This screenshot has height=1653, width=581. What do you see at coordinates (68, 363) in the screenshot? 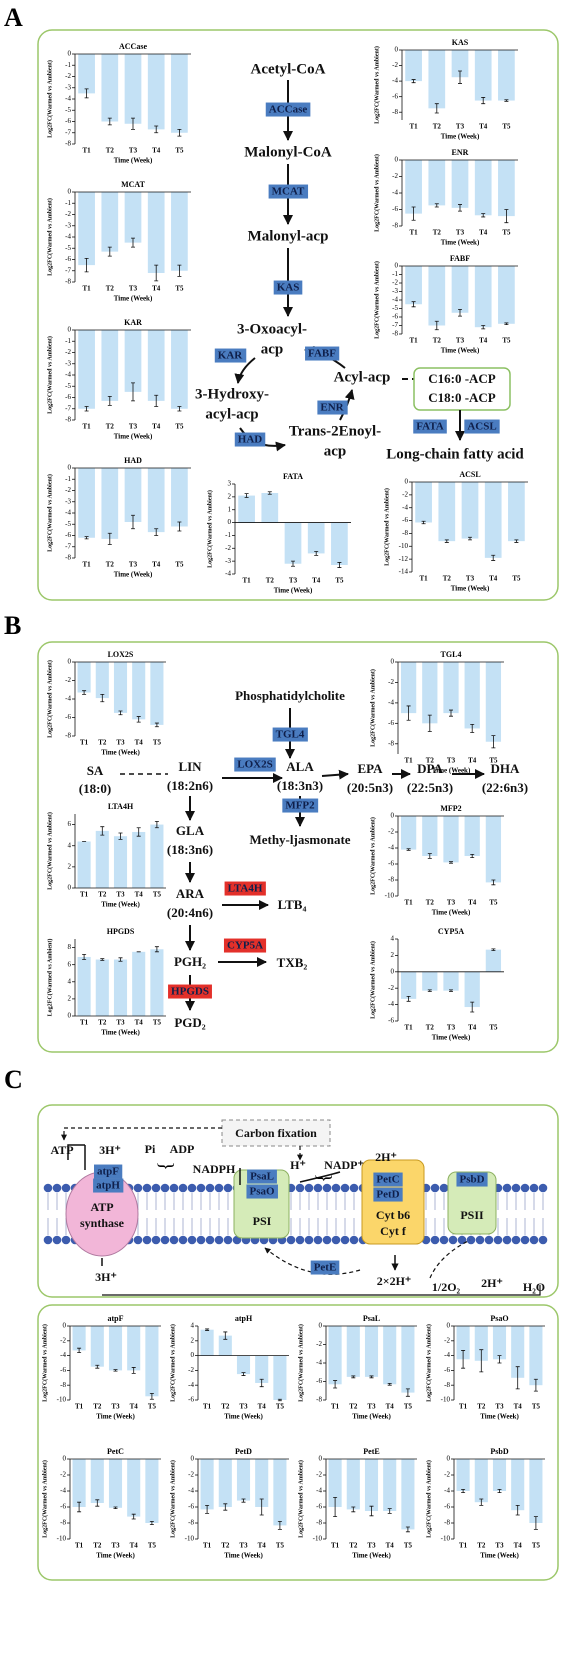
I see `y-tick-label: -3` at bounding box center [68, 363].